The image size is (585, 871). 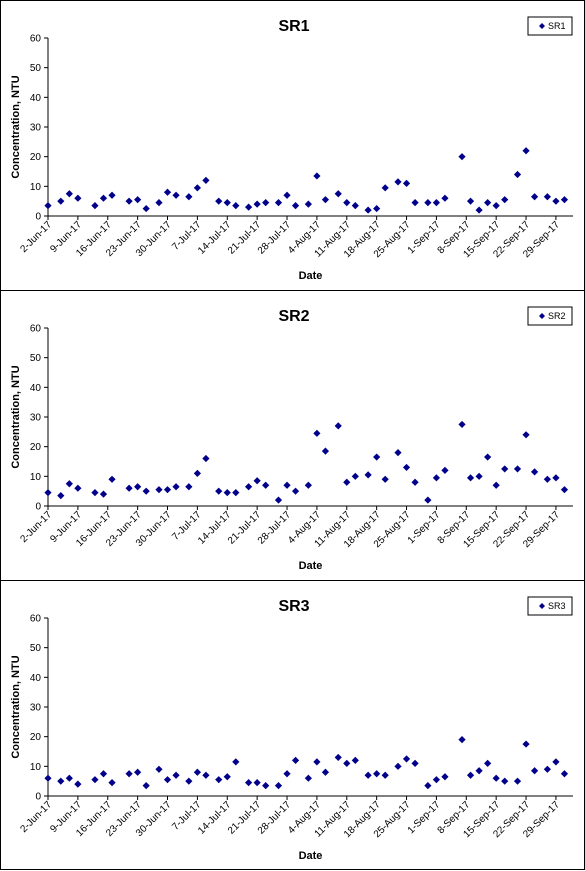 I want to click on legend-entry-label: SR3, so click(x=557, y=606).